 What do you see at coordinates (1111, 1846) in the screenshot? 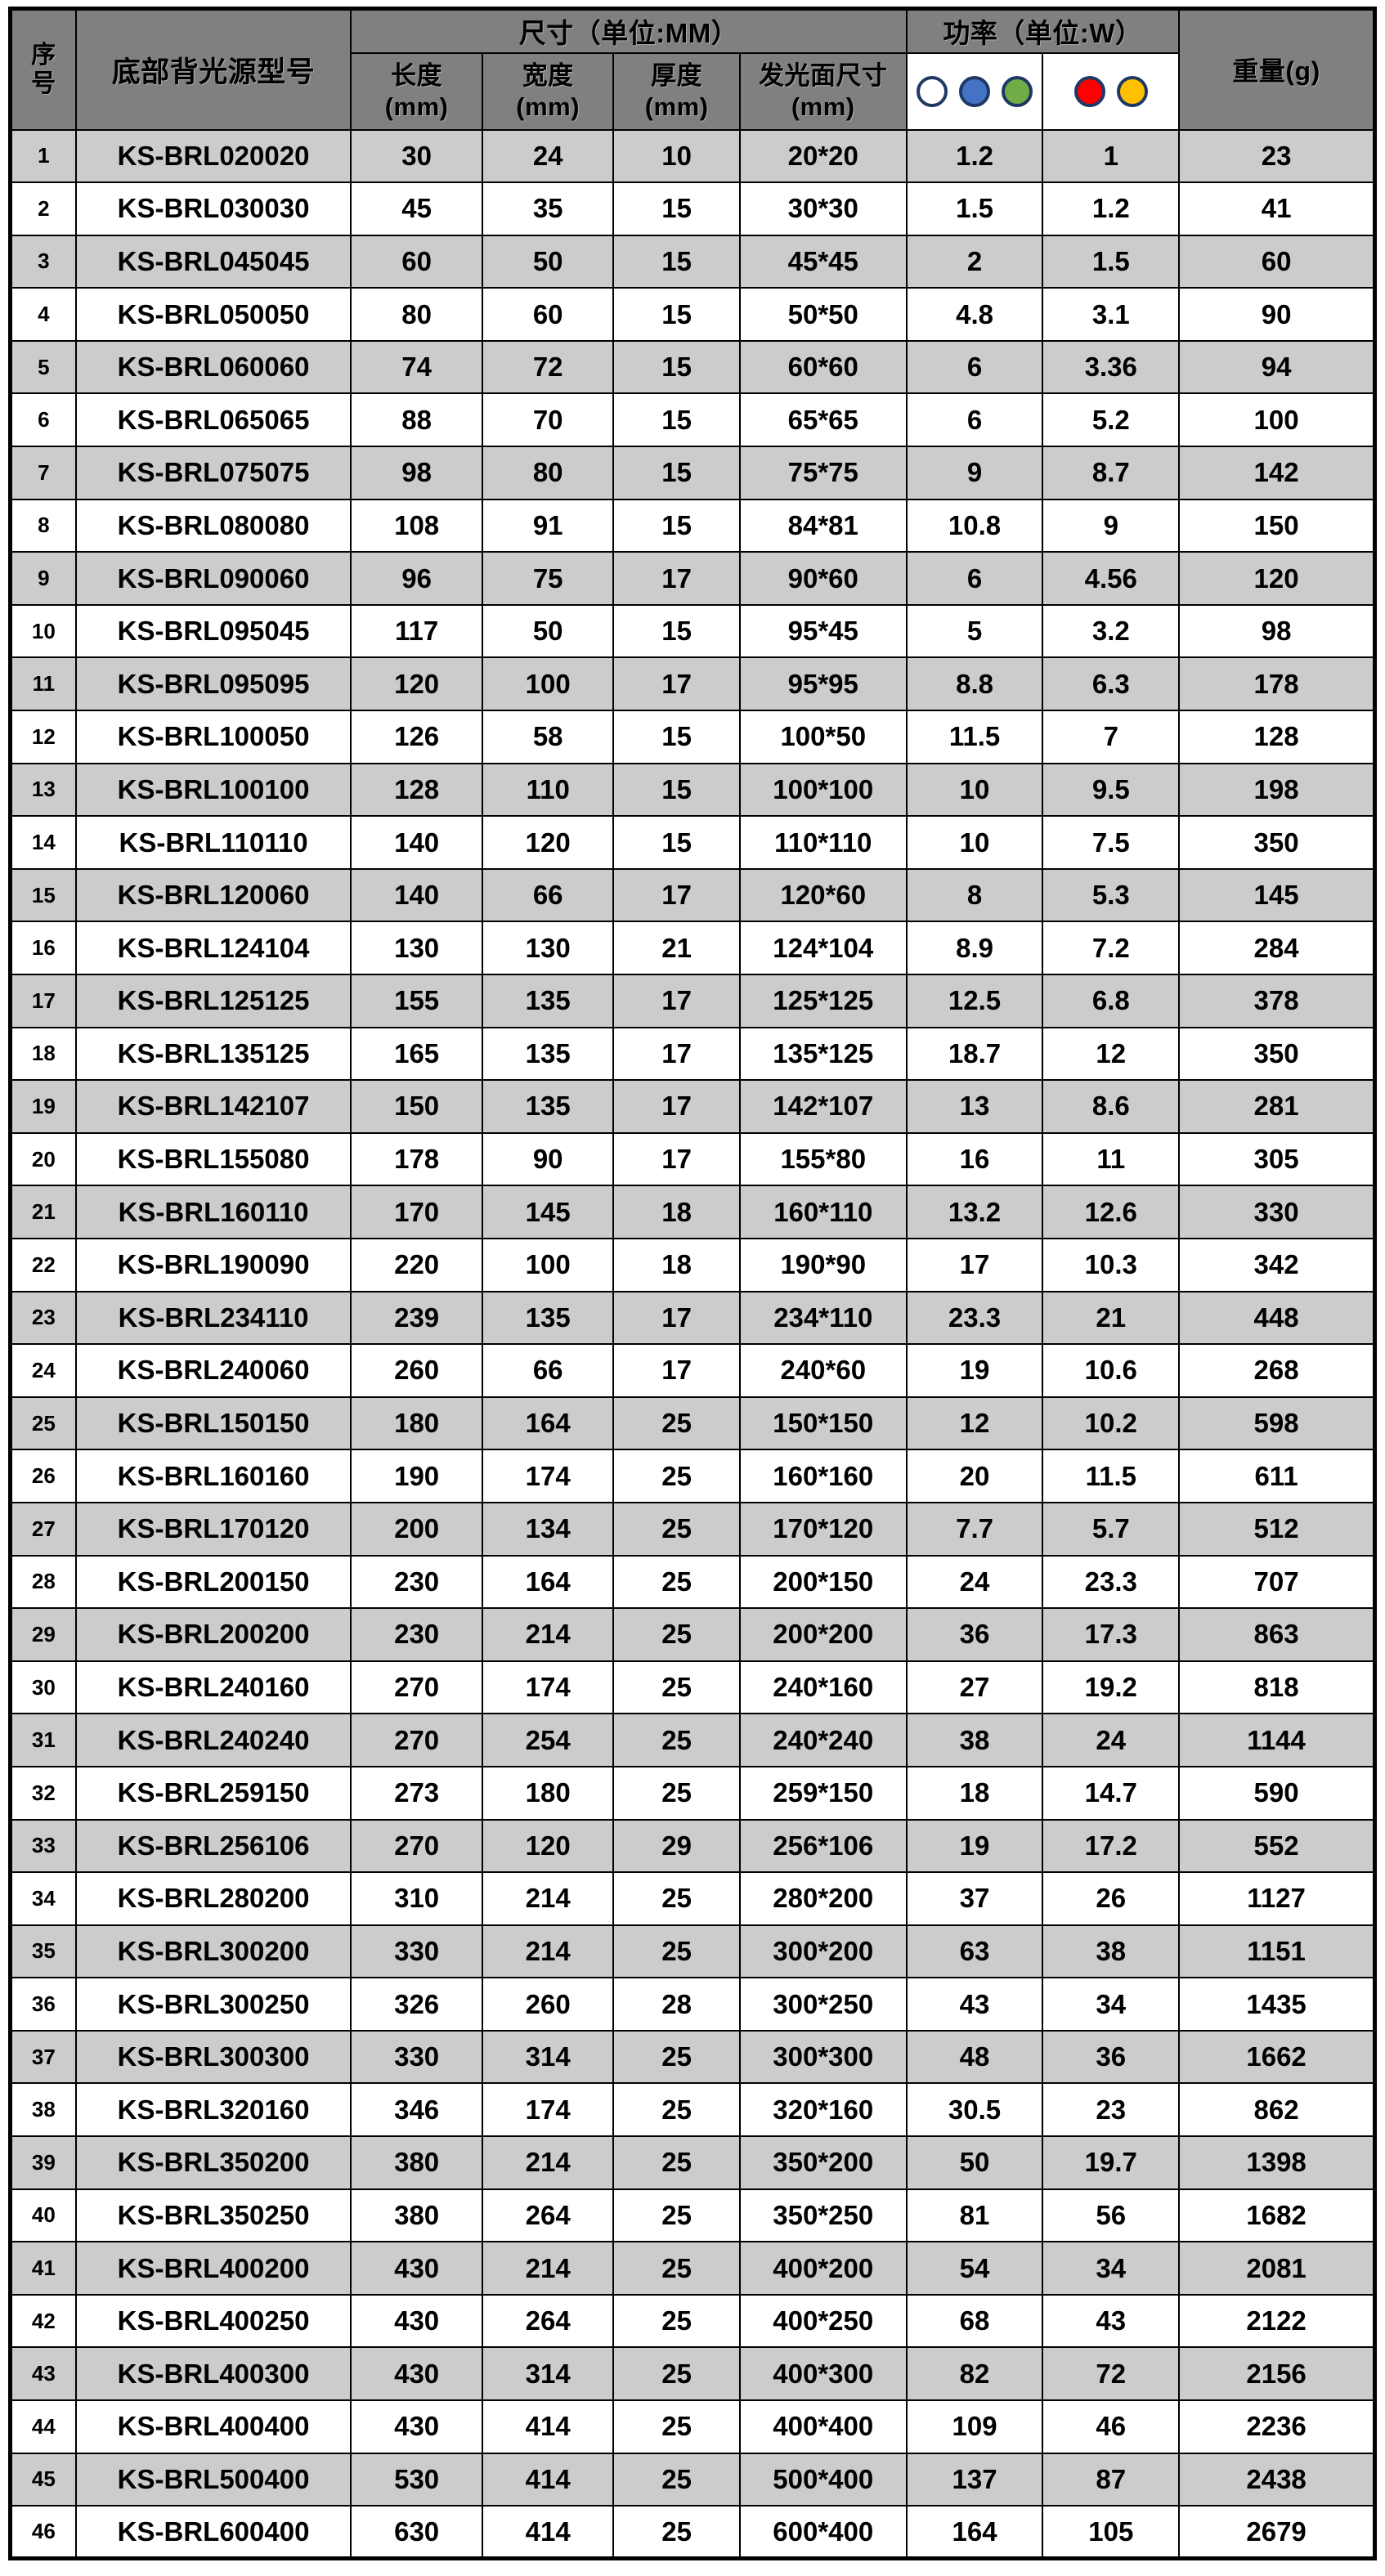
I see `row-power-ry: 17.2` at bounding box center [1111, 1846].